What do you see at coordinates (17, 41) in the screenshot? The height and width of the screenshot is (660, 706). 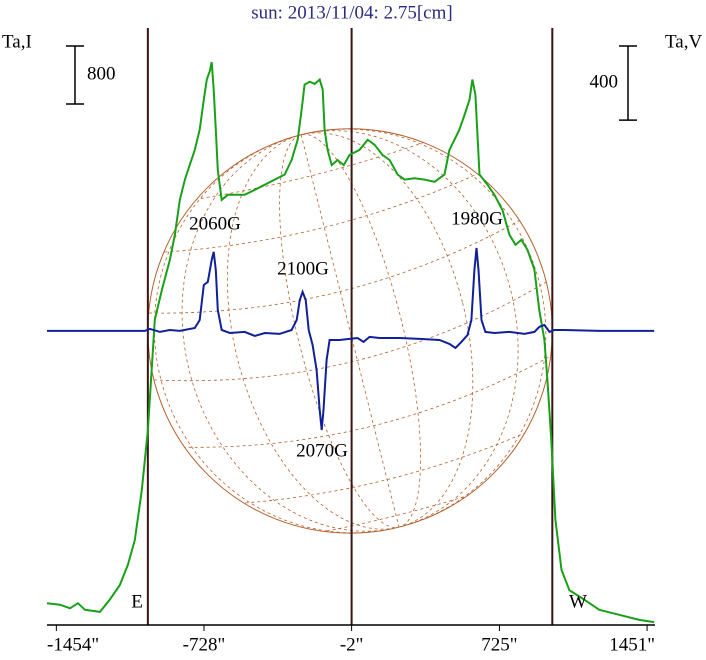 I see `y-axis-label: Ta,I` at bounding box center [17, 41].